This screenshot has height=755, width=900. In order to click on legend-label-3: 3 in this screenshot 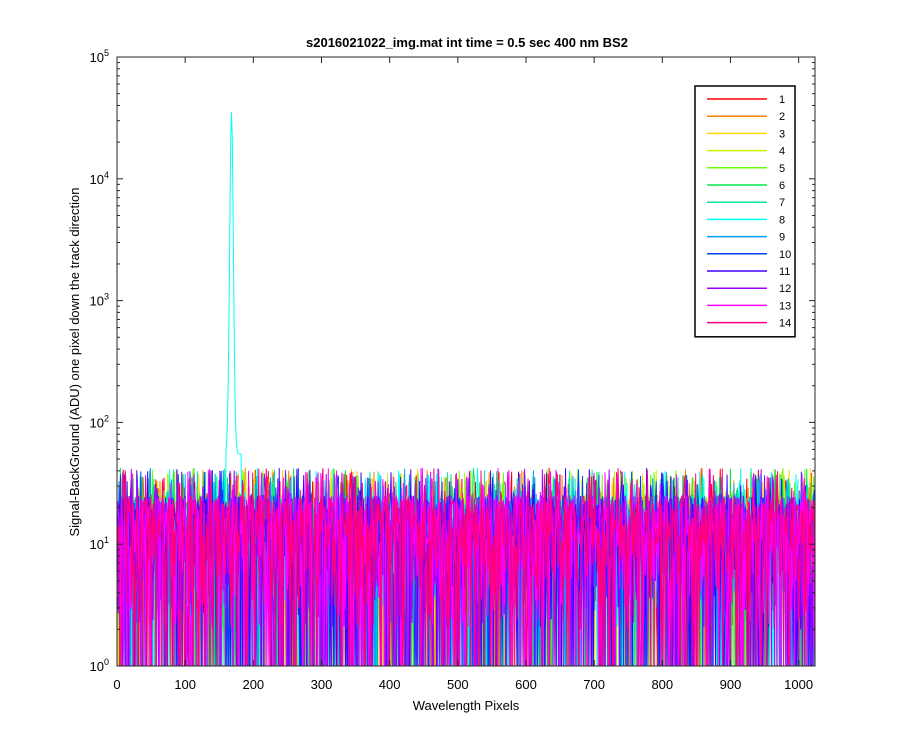, I will do `click(782, 134)`.